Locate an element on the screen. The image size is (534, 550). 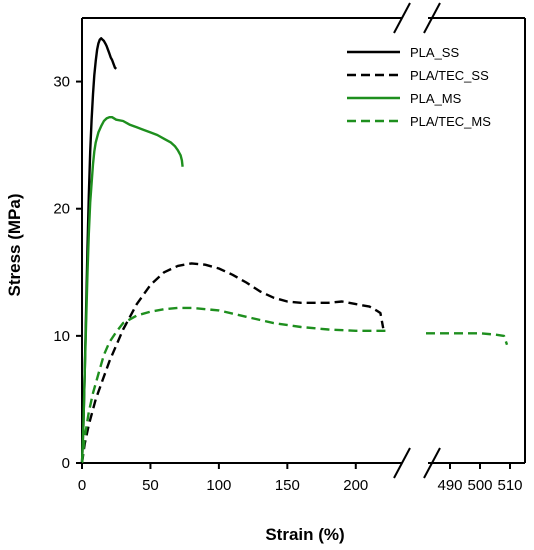
y-tick-label: 30 is located at coordinates (61, 82).